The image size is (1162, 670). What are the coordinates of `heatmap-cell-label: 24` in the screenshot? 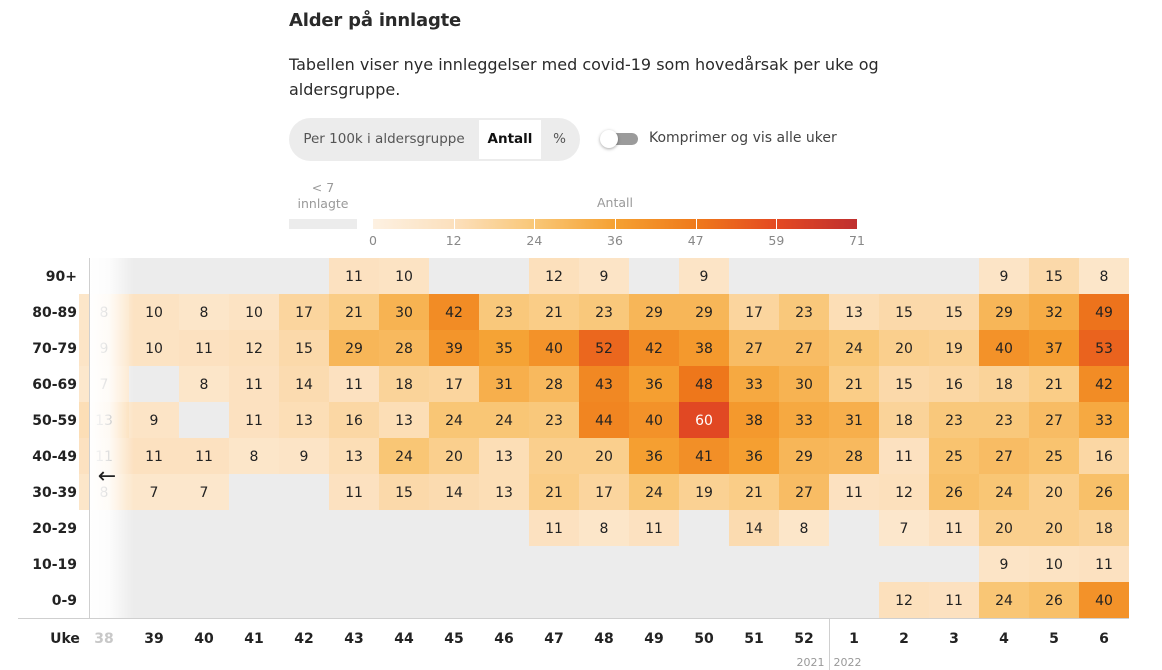 It's located at (454, 421).